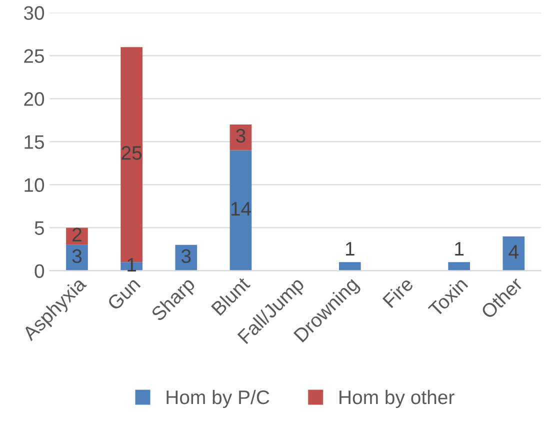  I want to click on legend-label: Hom by other, so click(397, 399).